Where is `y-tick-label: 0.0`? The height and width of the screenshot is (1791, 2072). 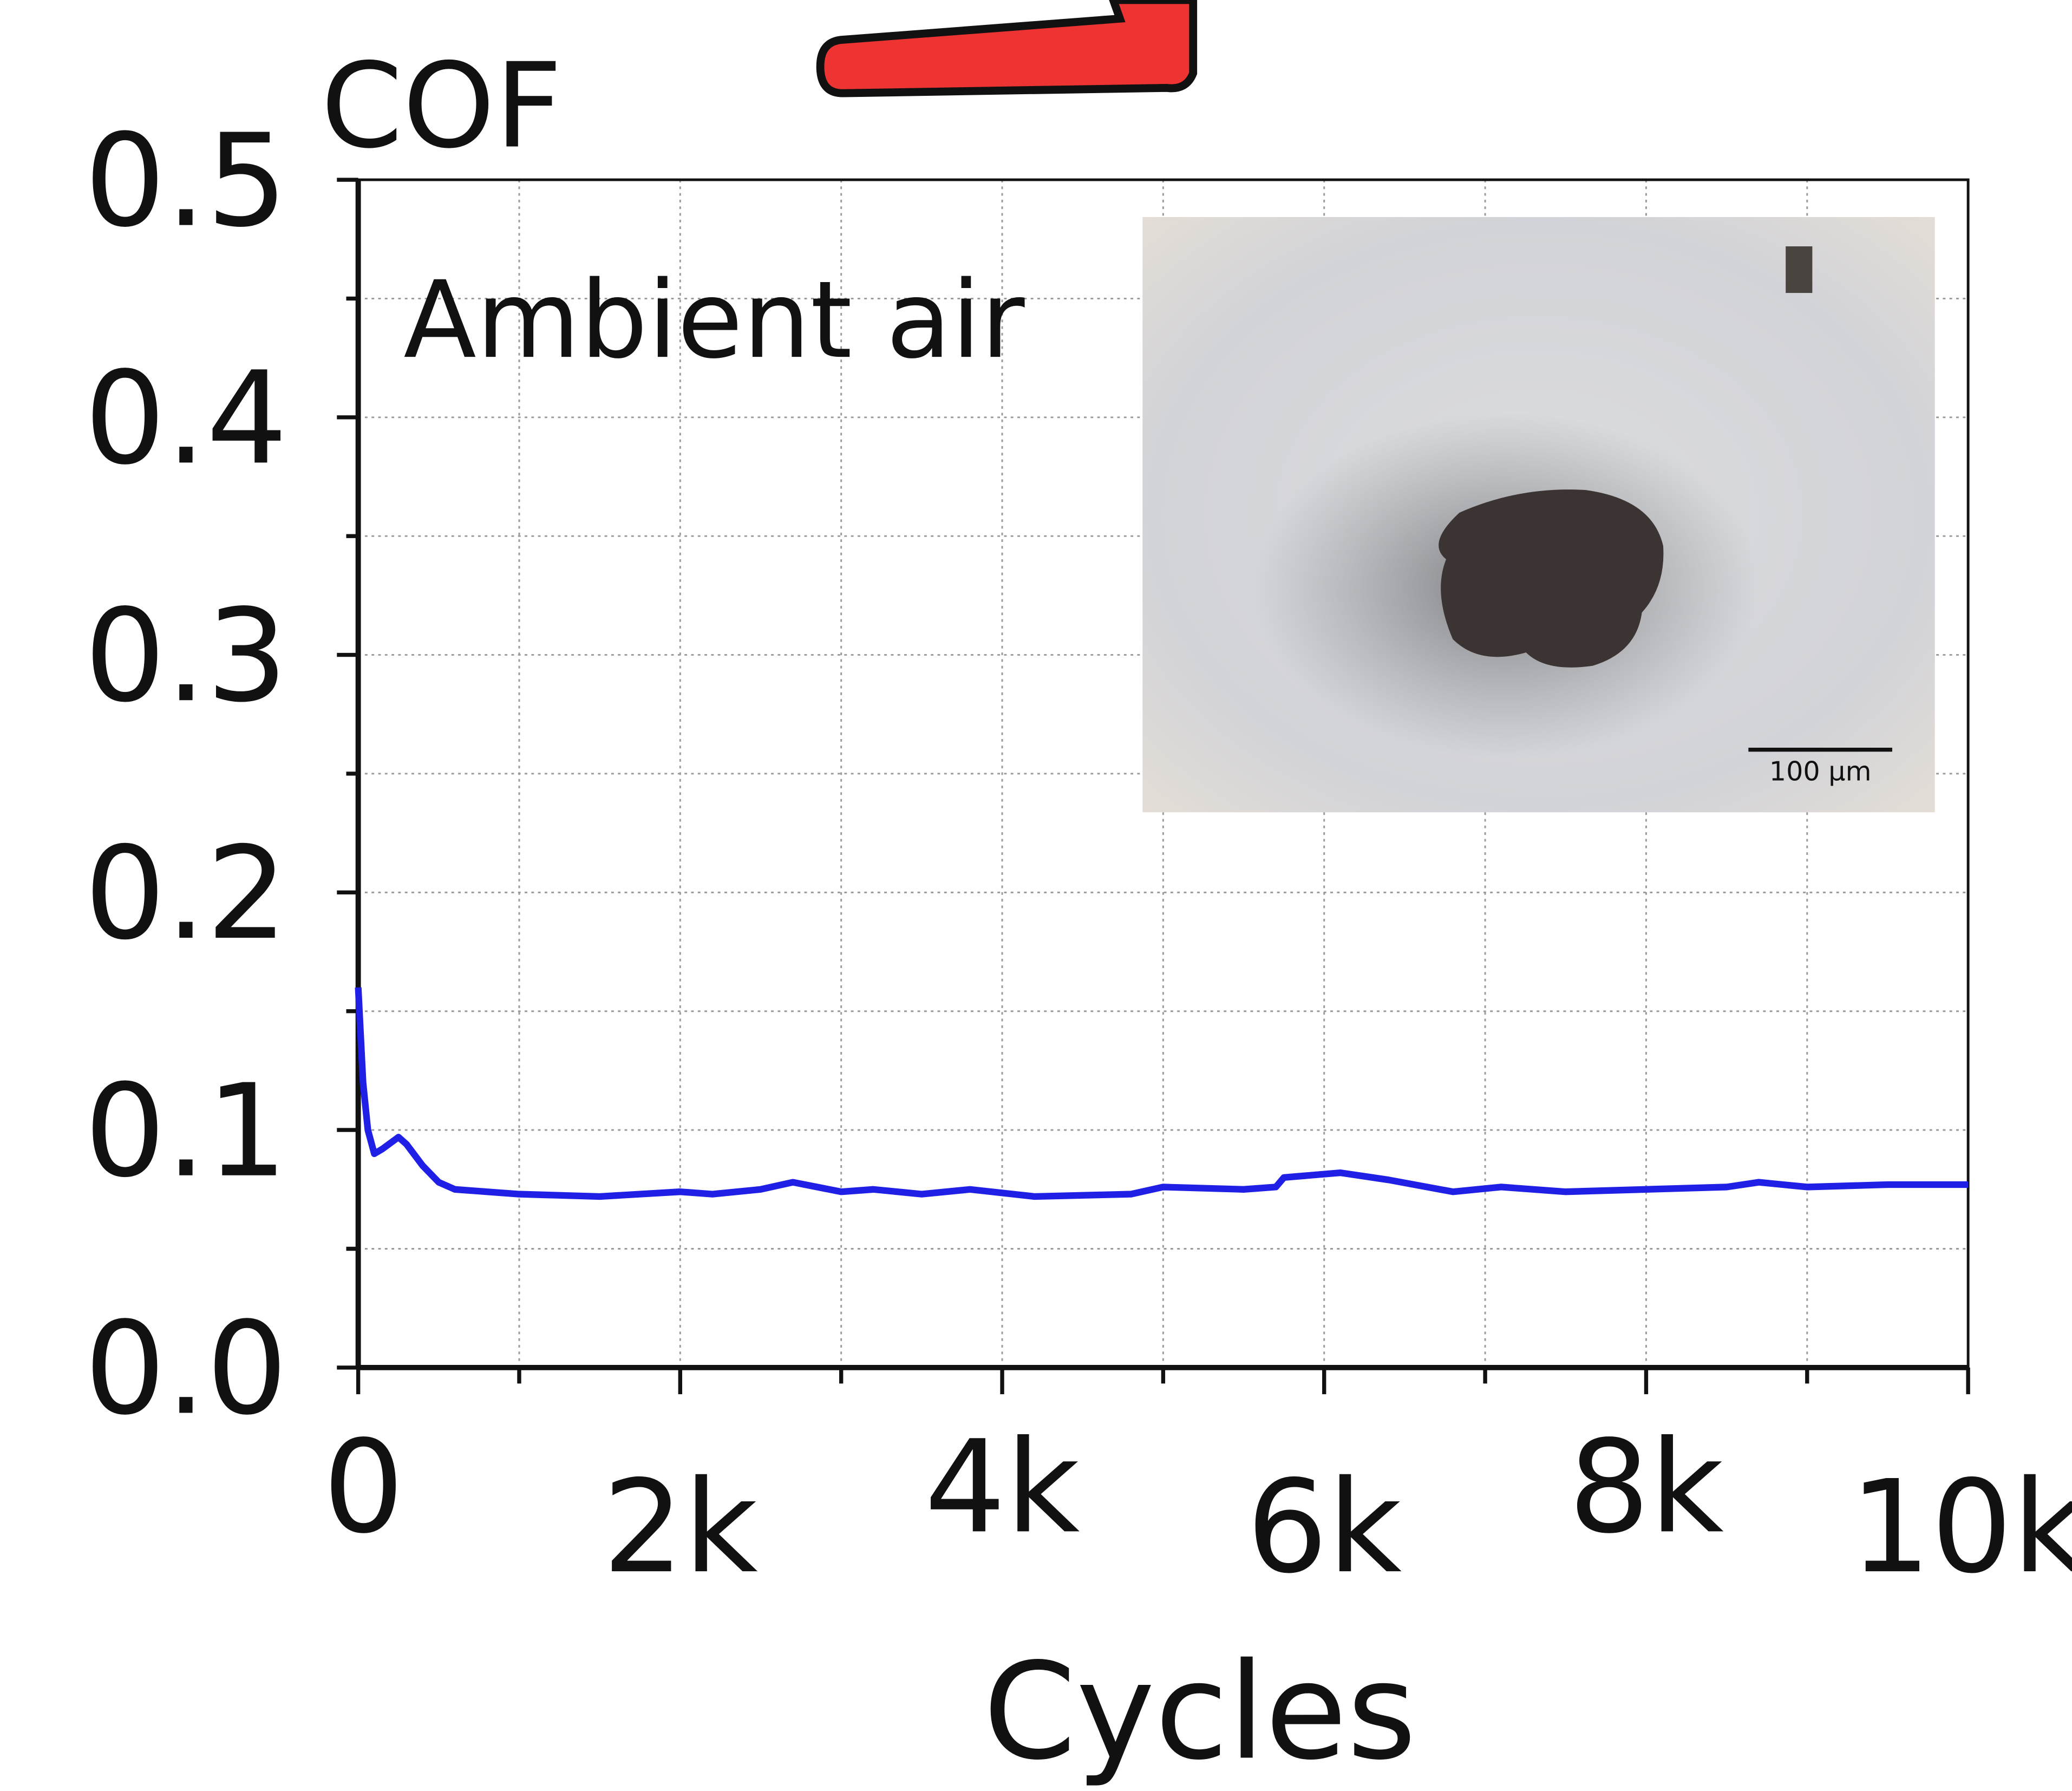
y-tick-label: 0.0 is located at coordinates (186, 1369).